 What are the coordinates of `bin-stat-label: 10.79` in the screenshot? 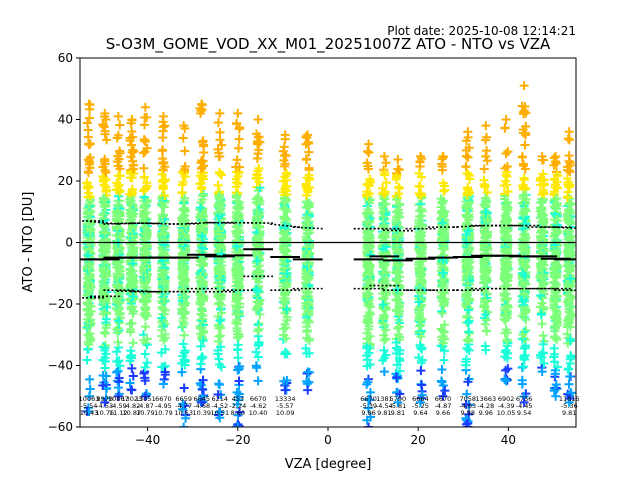 It's located at (163, 413).